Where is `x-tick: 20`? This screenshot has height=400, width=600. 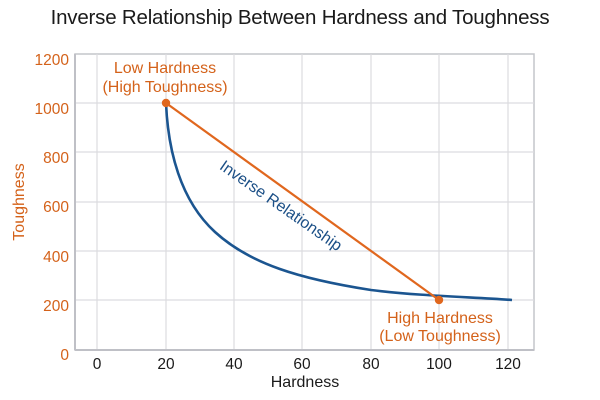 x-tick: 20 is located at coordinates (166, 364).